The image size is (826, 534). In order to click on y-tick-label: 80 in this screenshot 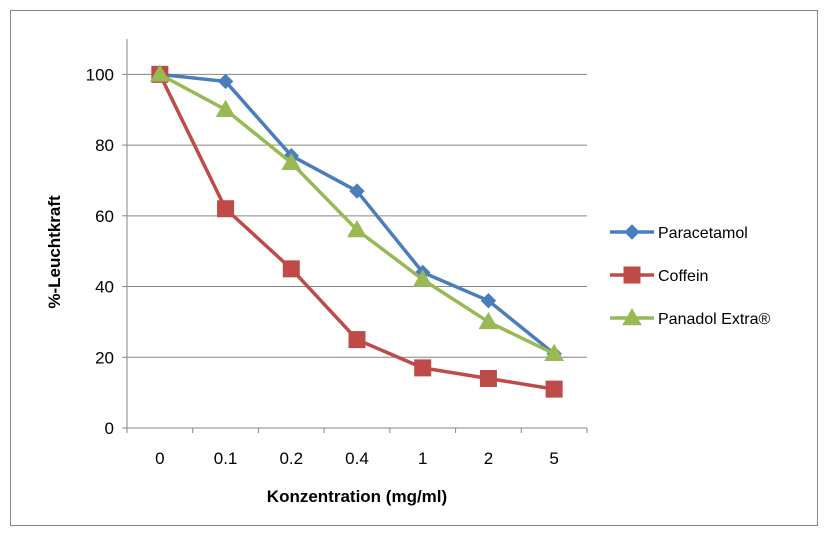, I will do `click(104, 145)`.